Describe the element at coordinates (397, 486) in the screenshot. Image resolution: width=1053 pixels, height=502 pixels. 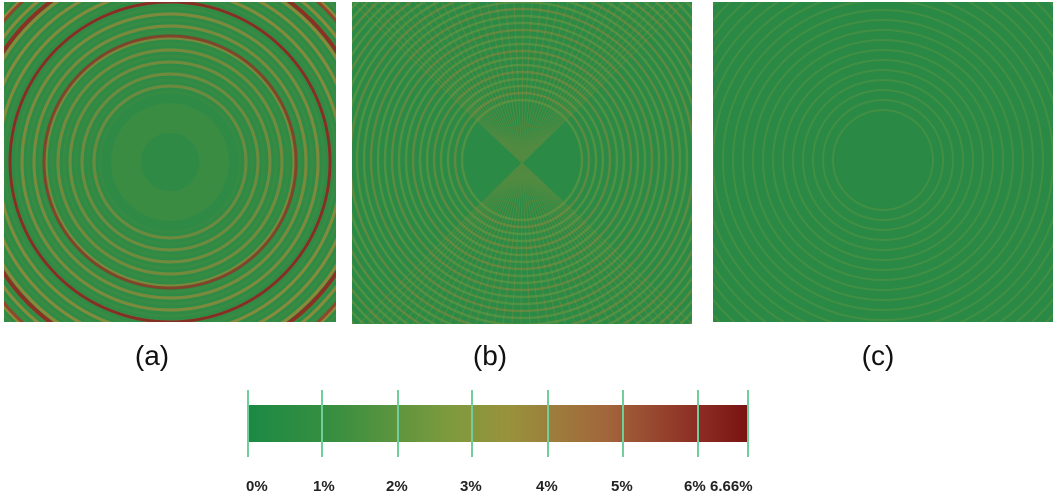
I see `colorbar-tick-label: 2%` at that location.